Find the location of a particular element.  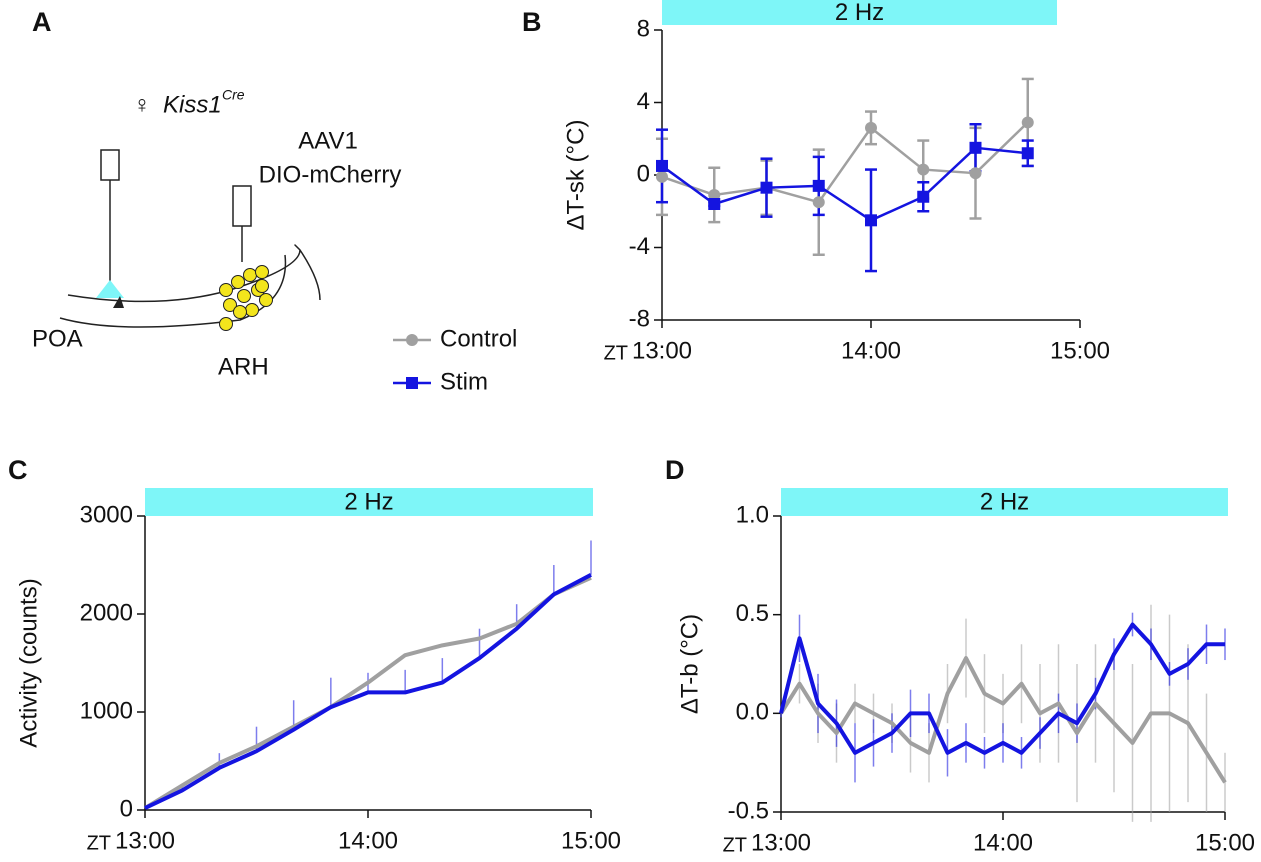

virus-label: DIO-mCherry is located at coordinates (330, 174).